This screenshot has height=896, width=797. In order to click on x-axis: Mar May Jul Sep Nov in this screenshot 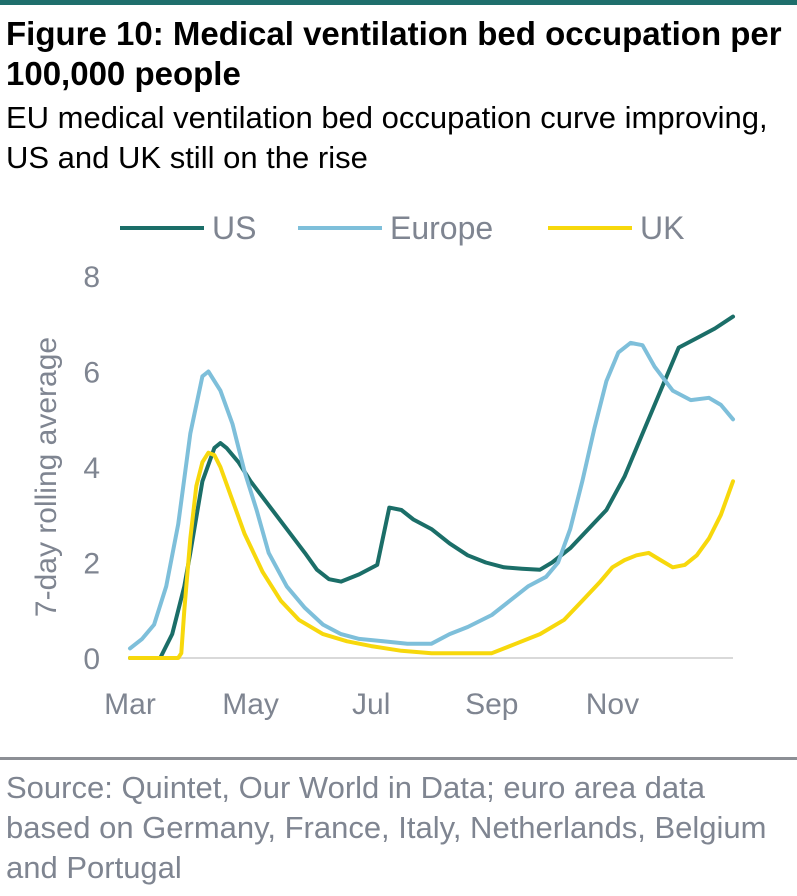, I will do `click(371, 704)`.